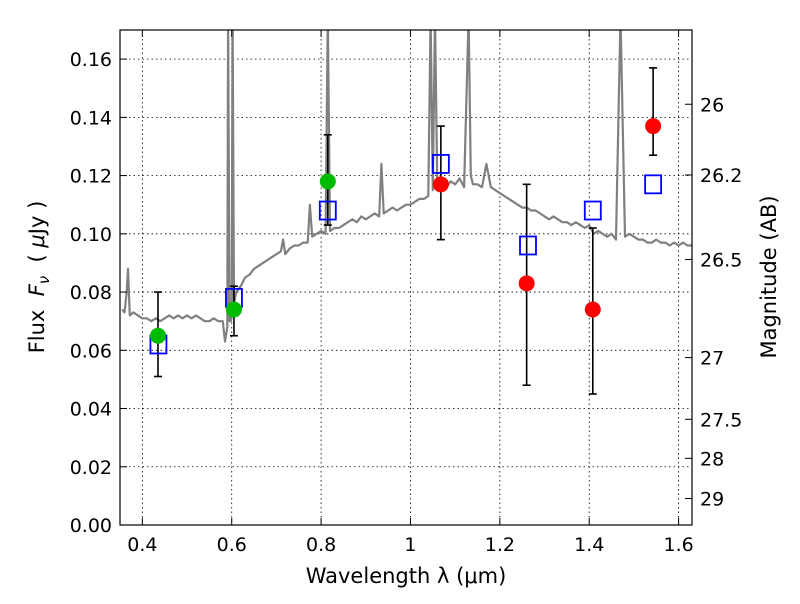 The height and width of the screenshot is (604, 800). What do you see at coordinates (721, 176) in the screenshot?
I see `right-tick-label: 26.2` at bounding box center [721, 176].